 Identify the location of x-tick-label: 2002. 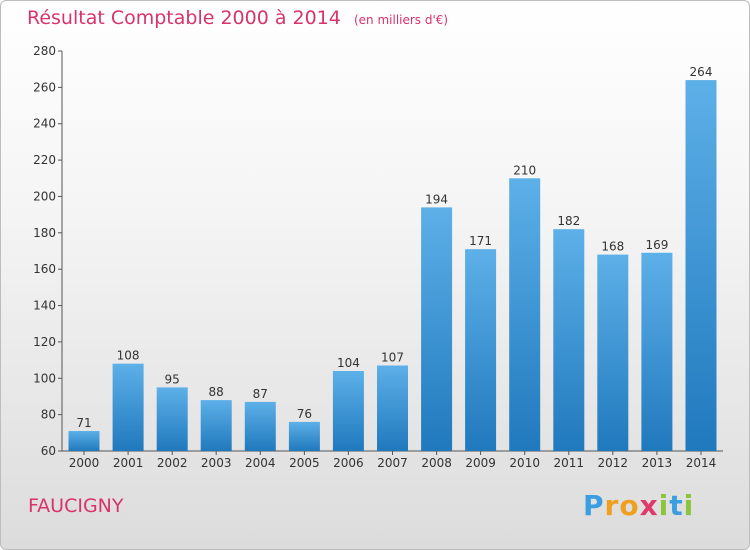
(172, 463).